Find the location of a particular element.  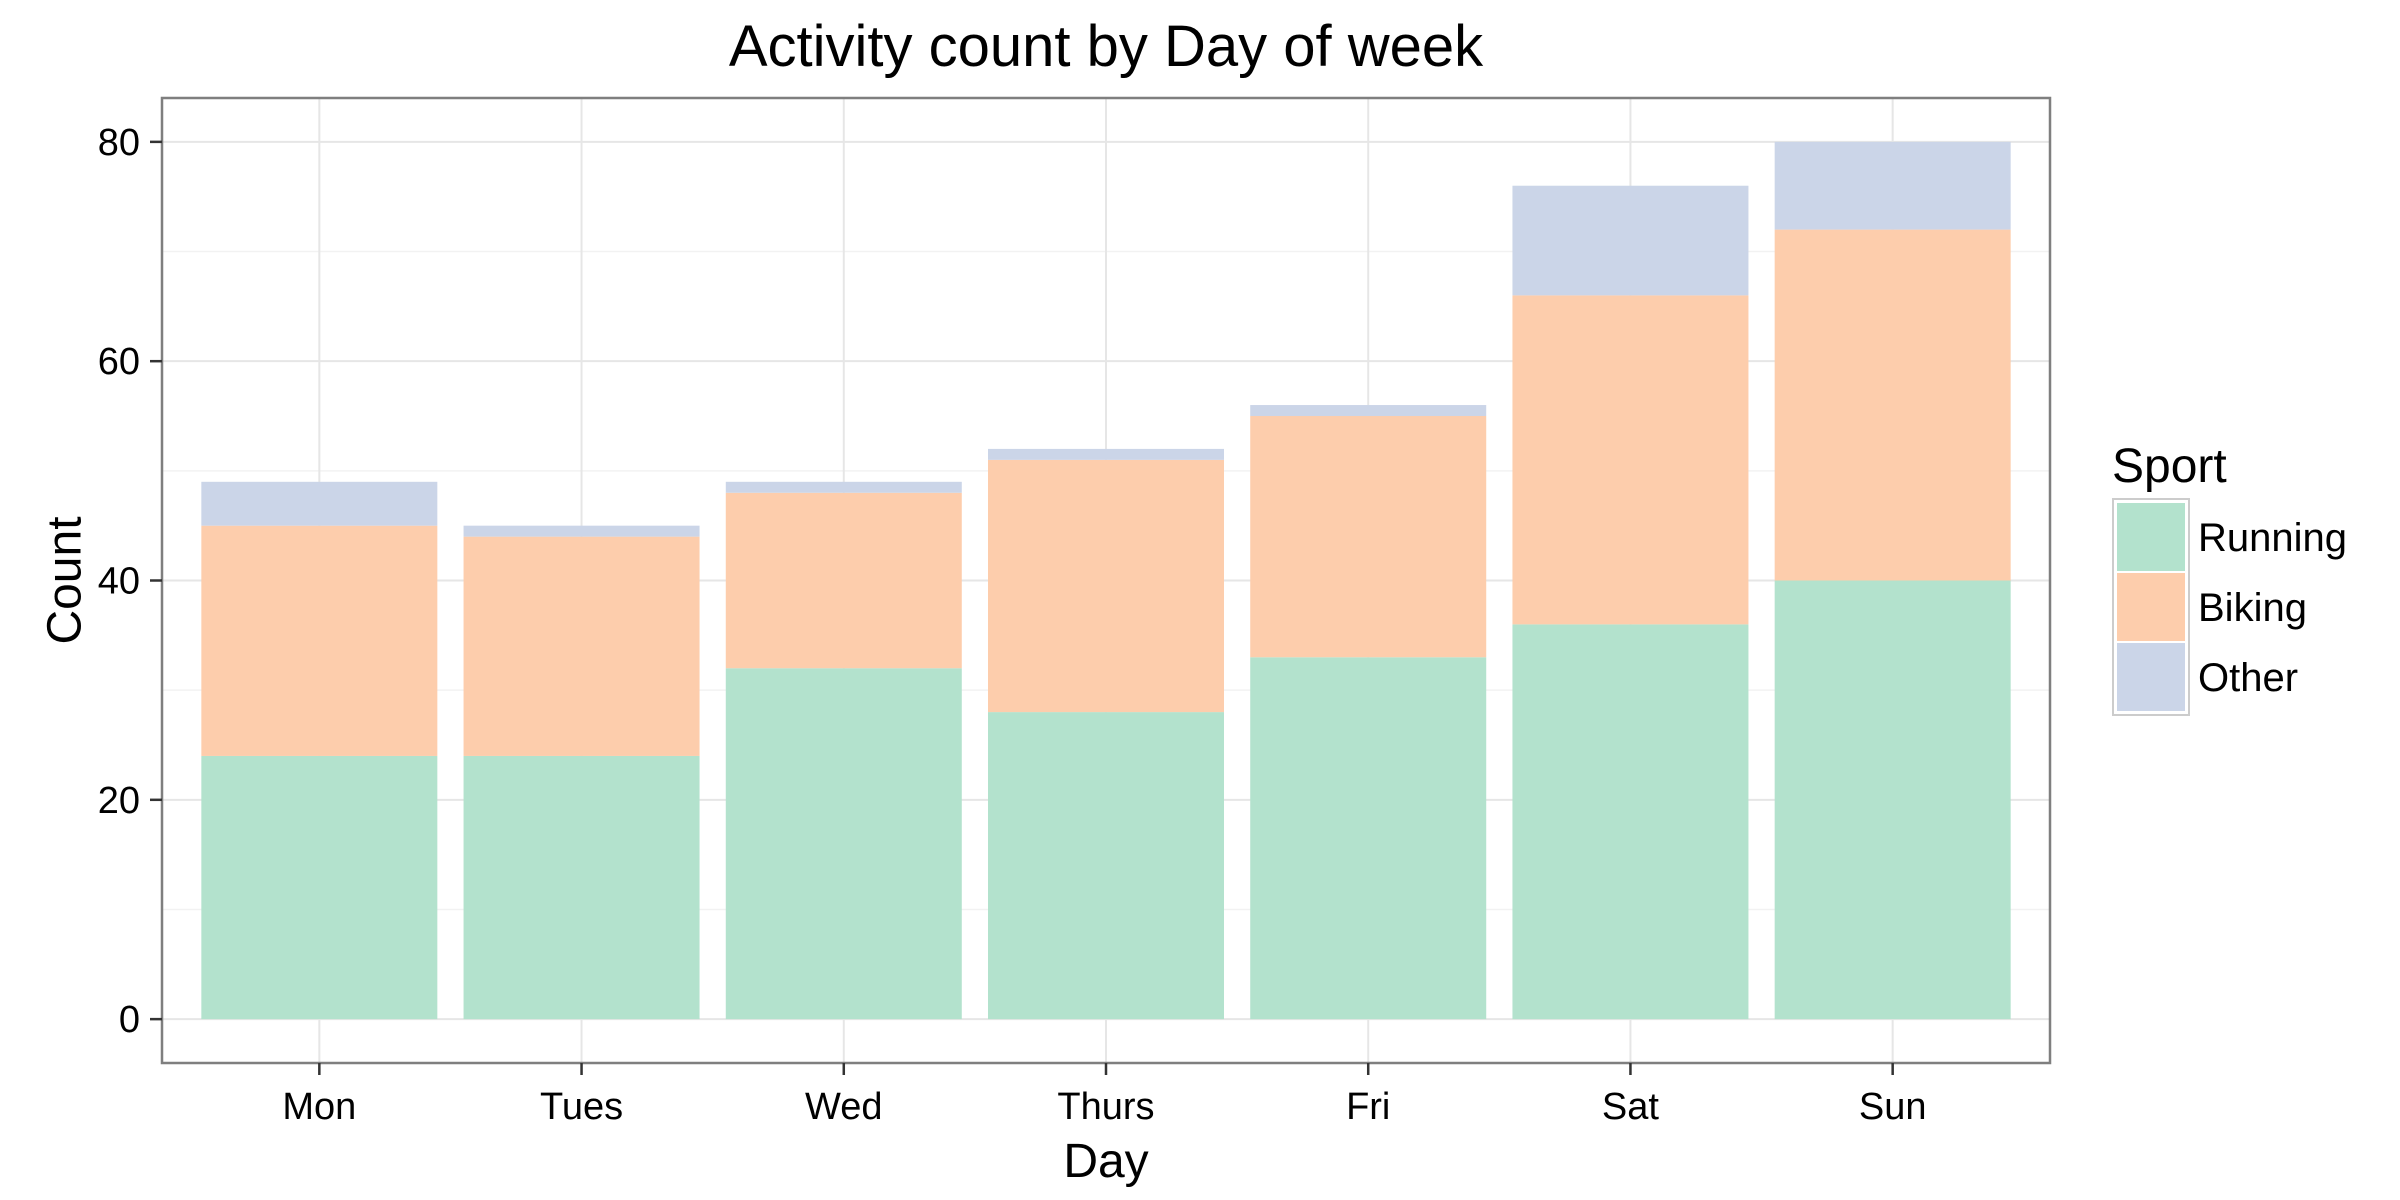

x-tick-label: Sun is located at coordinates (1893, 1107).